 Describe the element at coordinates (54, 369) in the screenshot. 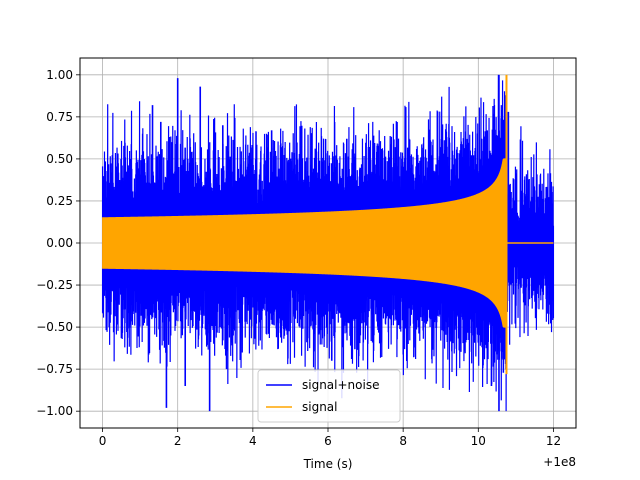

I see `y-tick-label: −0.75` at that location.